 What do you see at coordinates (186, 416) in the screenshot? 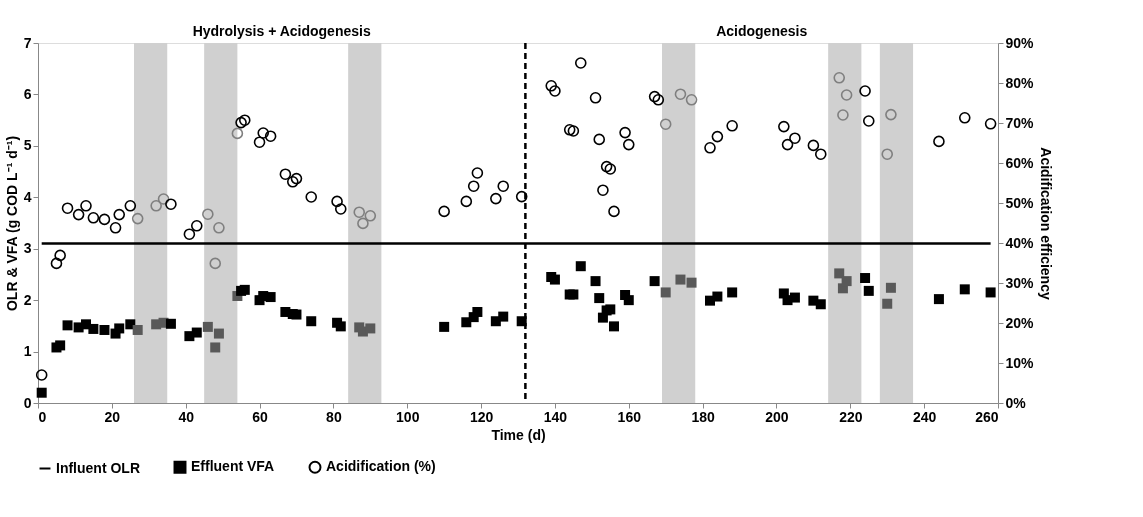
I see `x-tick-label: 40` at bounding box center [186, 416].